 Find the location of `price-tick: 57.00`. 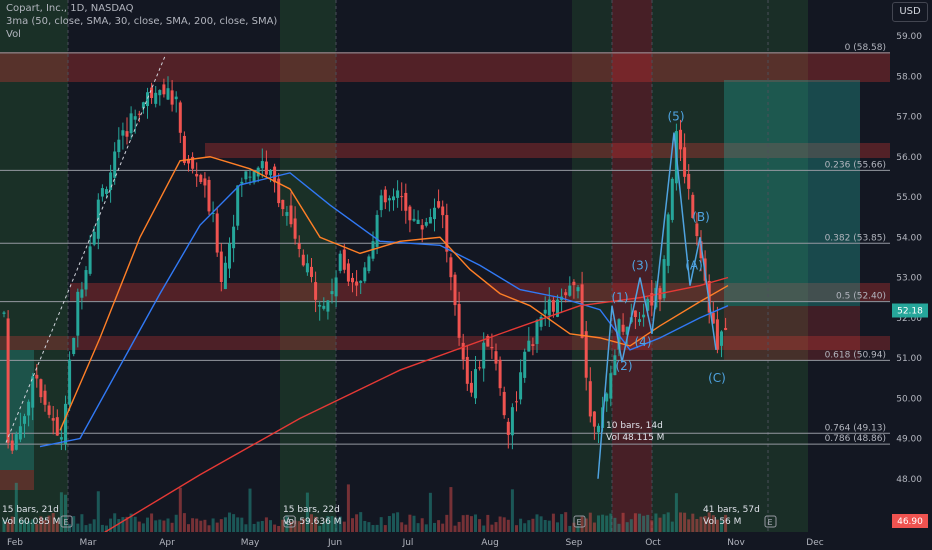

price-tick: 57.00 is located at coordinates (909, 118).